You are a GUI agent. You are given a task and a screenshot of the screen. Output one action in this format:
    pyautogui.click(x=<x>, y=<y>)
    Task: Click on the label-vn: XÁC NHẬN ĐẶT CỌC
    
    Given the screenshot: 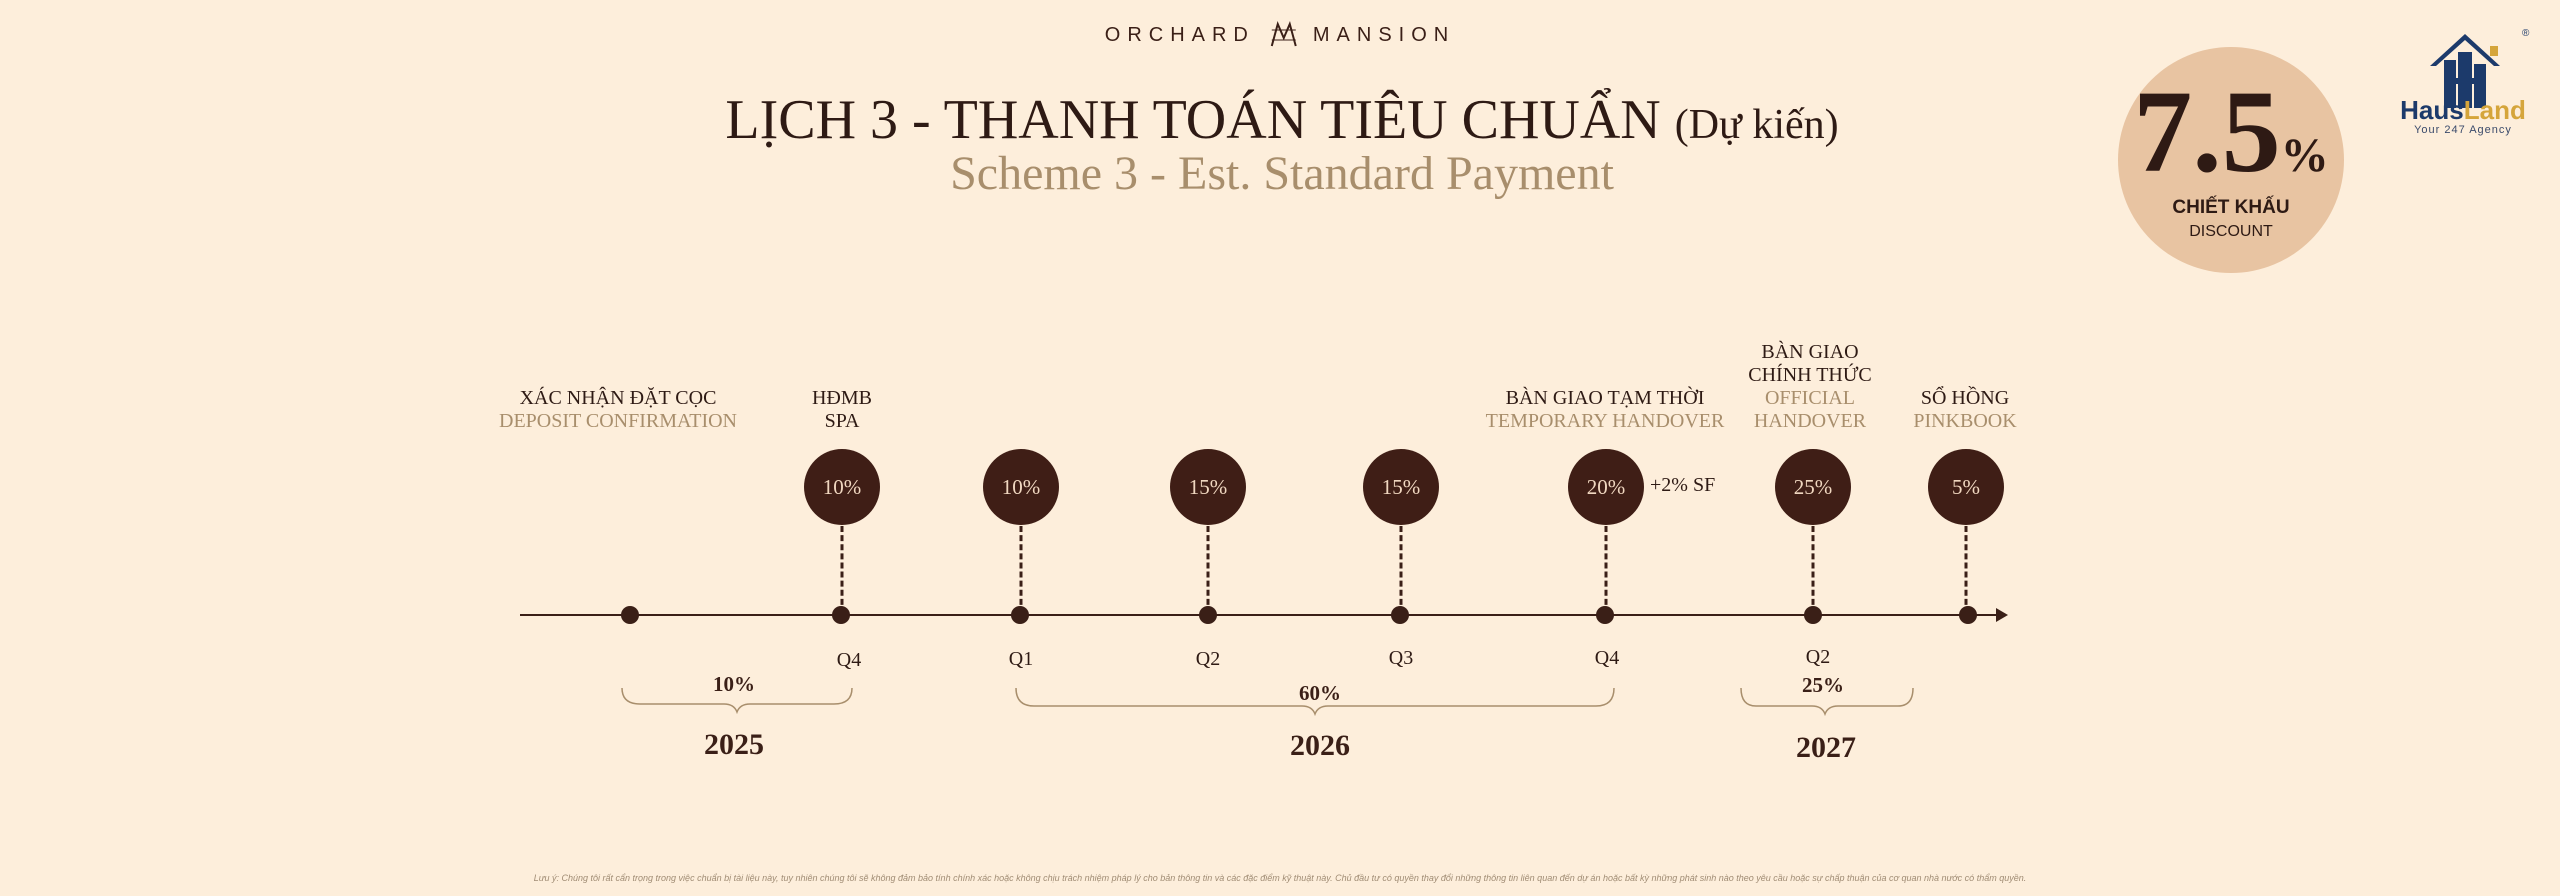 What is the action you would take?
    pyautogui.click(x=618, y=398)
    